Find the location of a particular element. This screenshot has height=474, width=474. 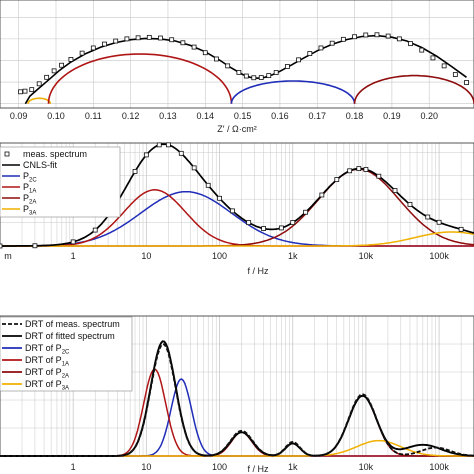

legend-entry-text: DRT of fitted spectrum is located at coordinates (70, 336).